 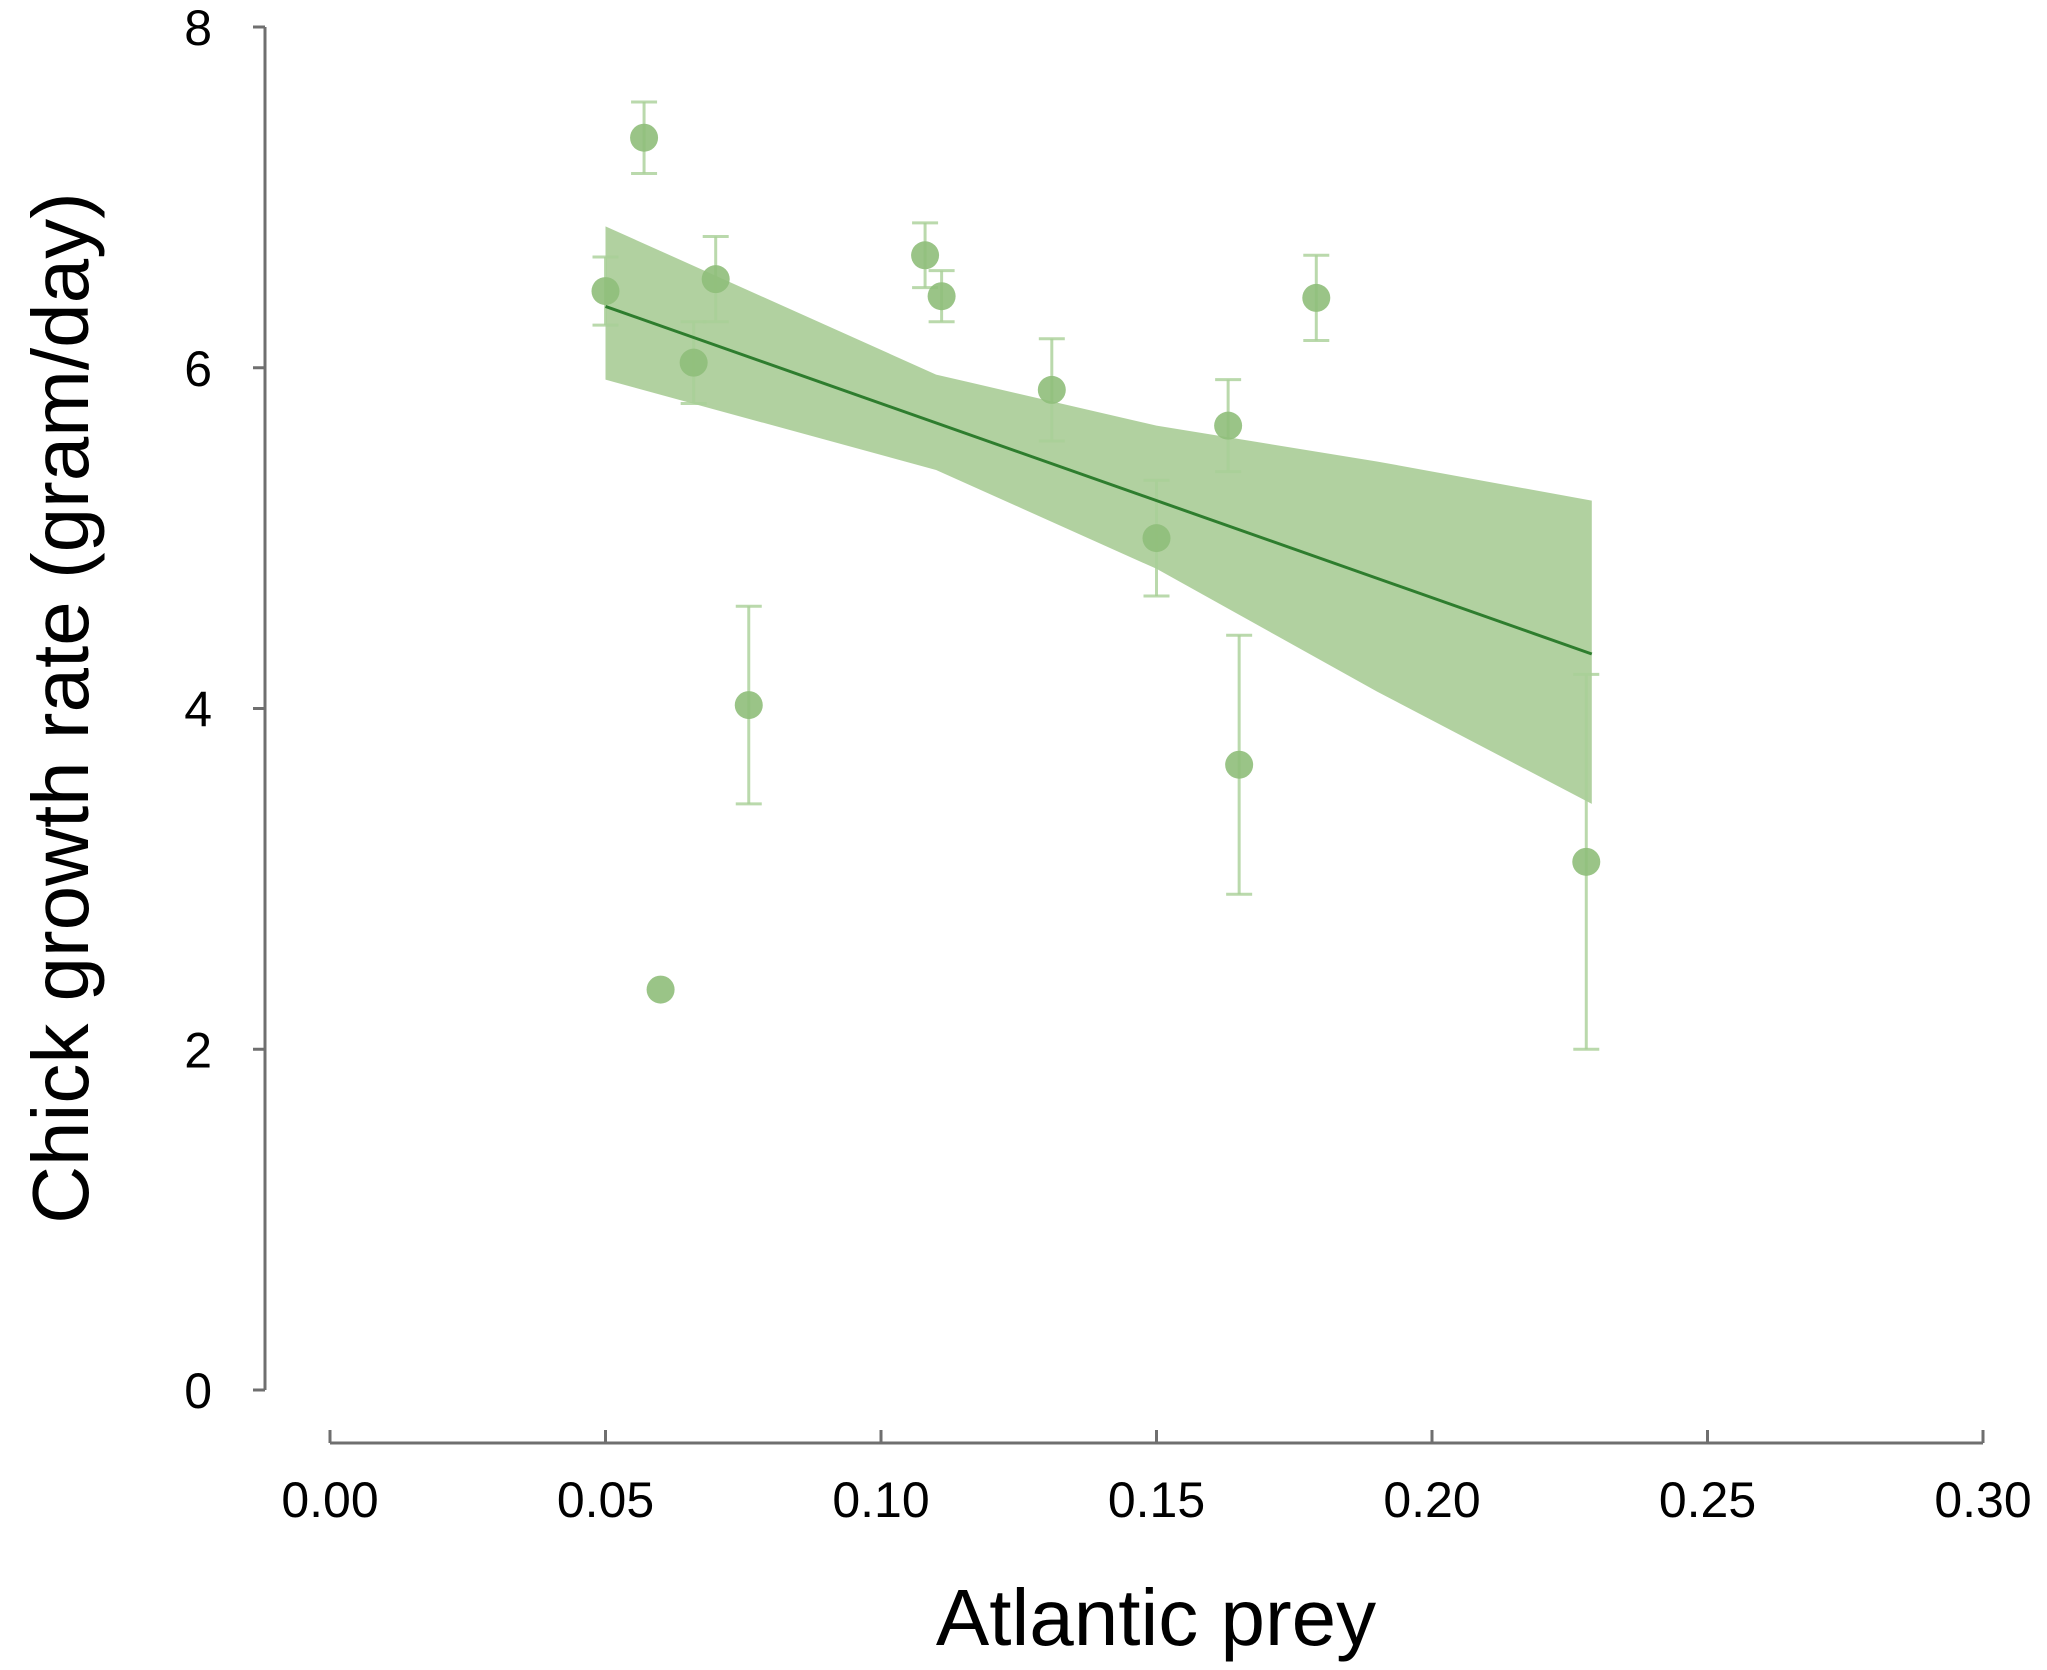 What do you see at coordinates (1156, 1617) in the screenshot?
I see `x-axis-title: Atlantic prey` at bounding box center [1156, 1617].